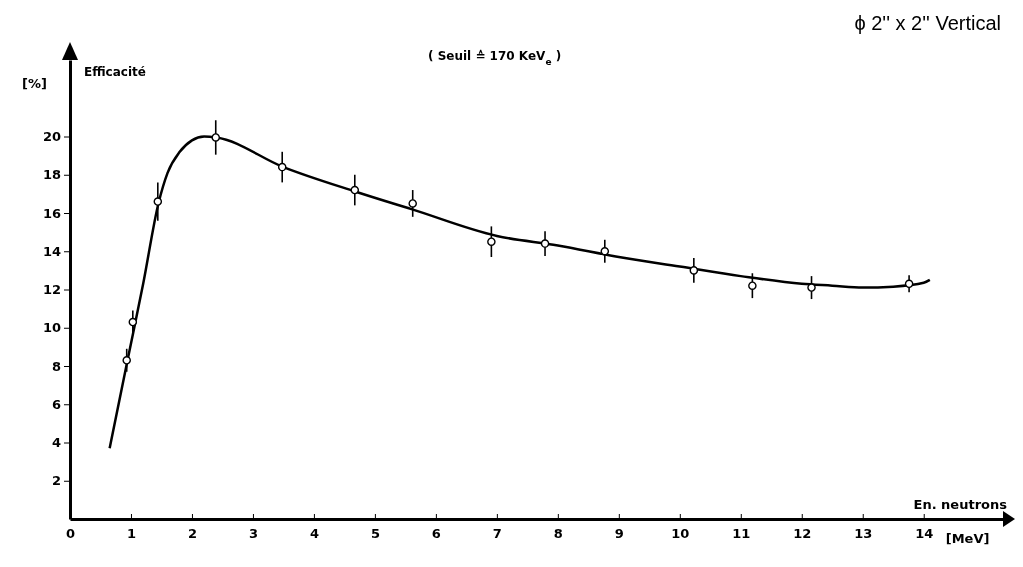 The image size is (1023, 567). Describe the element at coordinates (131, 534) in the screenshot. I see `x-tick-label: 1` at that location.